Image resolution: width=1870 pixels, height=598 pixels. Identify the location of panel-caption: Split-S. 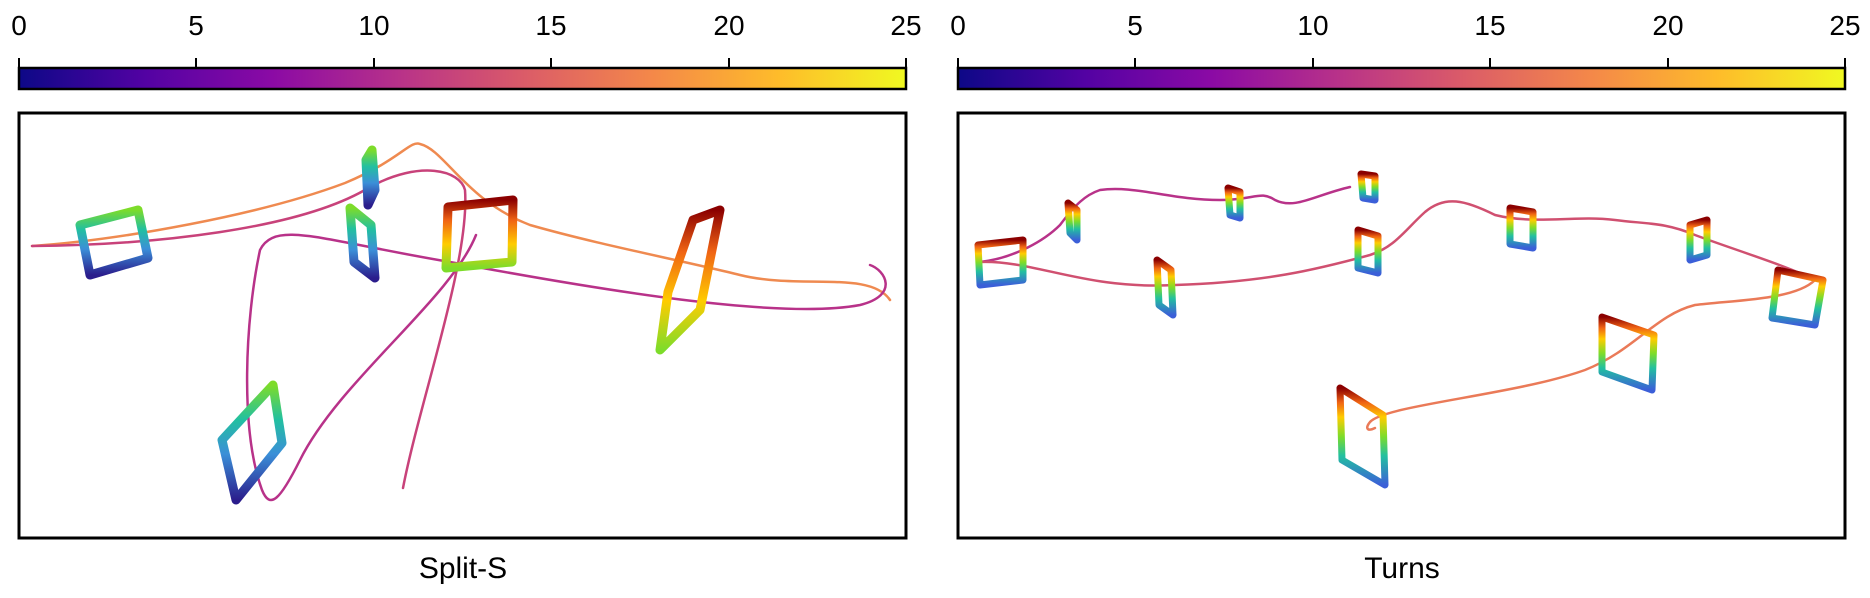
(463, 568).